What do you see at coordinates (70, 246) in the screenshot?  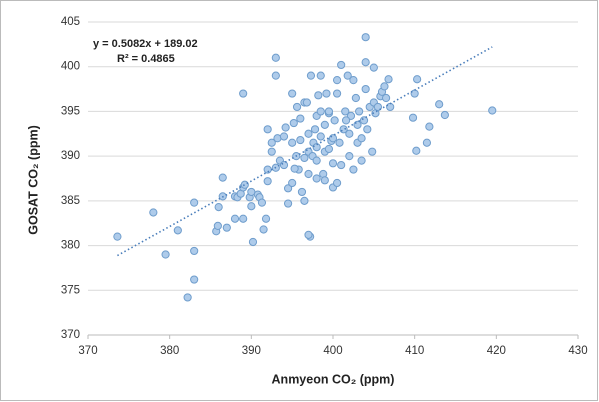 I see `y-tick-label: 380` at bounding box center [70, 246].